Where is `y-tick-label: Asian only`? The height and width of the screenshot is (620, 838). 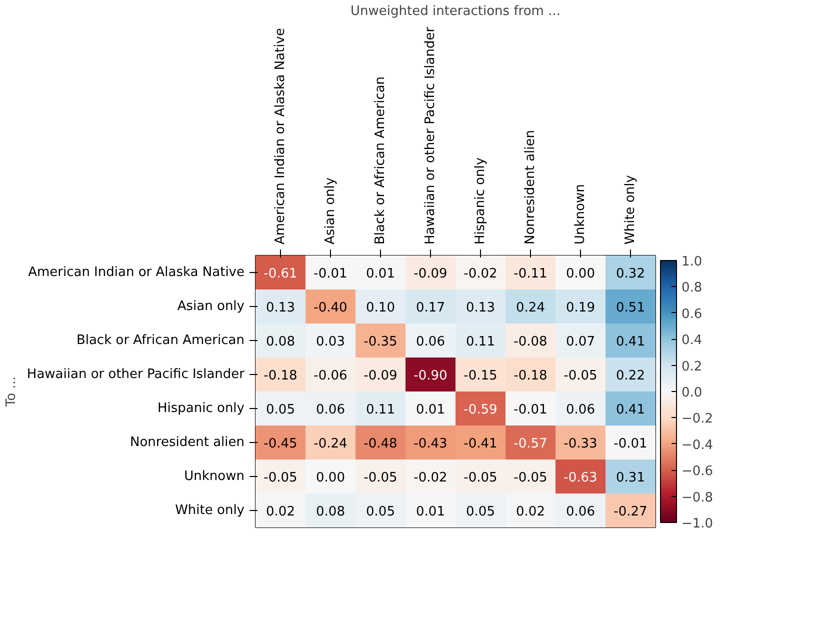
y-tick-label: Asian only is located at coordinates (211, 306).